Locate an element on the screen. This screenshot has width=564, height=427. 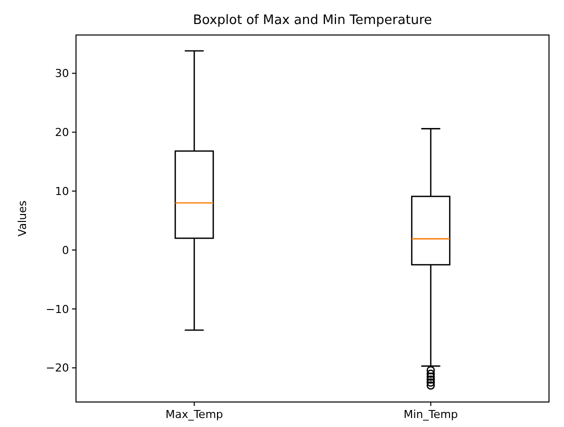
chart-title: Boxplot of Max and Min Temperature is located at coordinates (312, 20).